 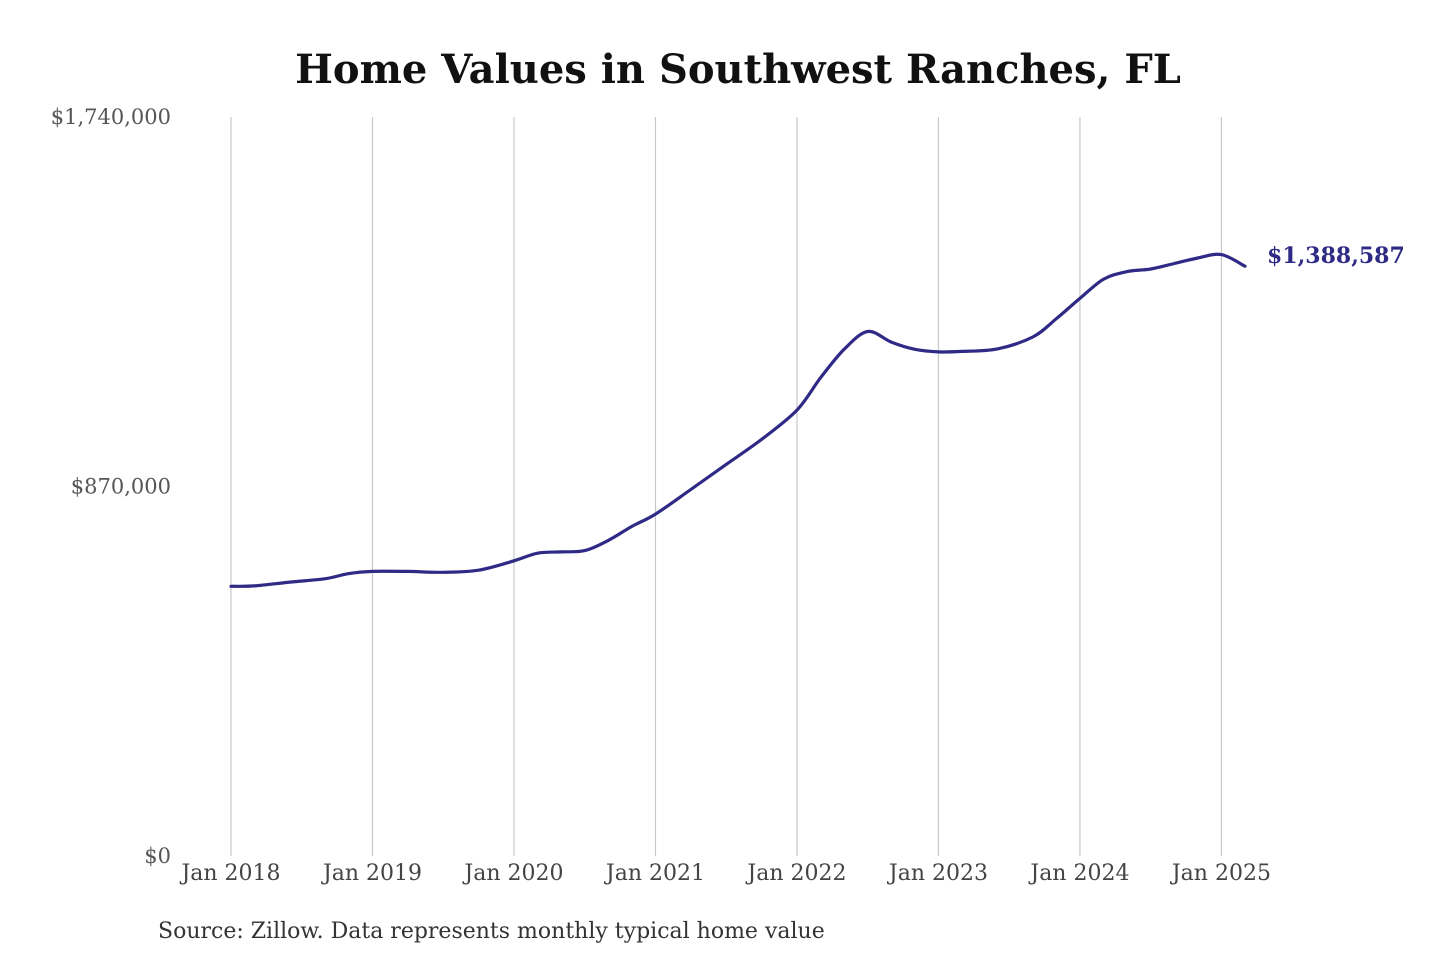 What do you see at coordinates (157, 856) in the screenshot?
I see `y-tick-label: $0` at bounding box center [157, 856].